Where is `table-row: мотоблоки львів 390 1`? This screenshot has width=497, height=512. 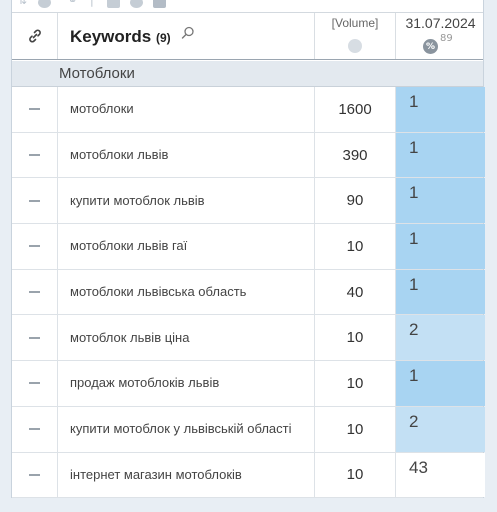
table-row: мотоблоки львів 390 1 is located at coordinates (248, 155).